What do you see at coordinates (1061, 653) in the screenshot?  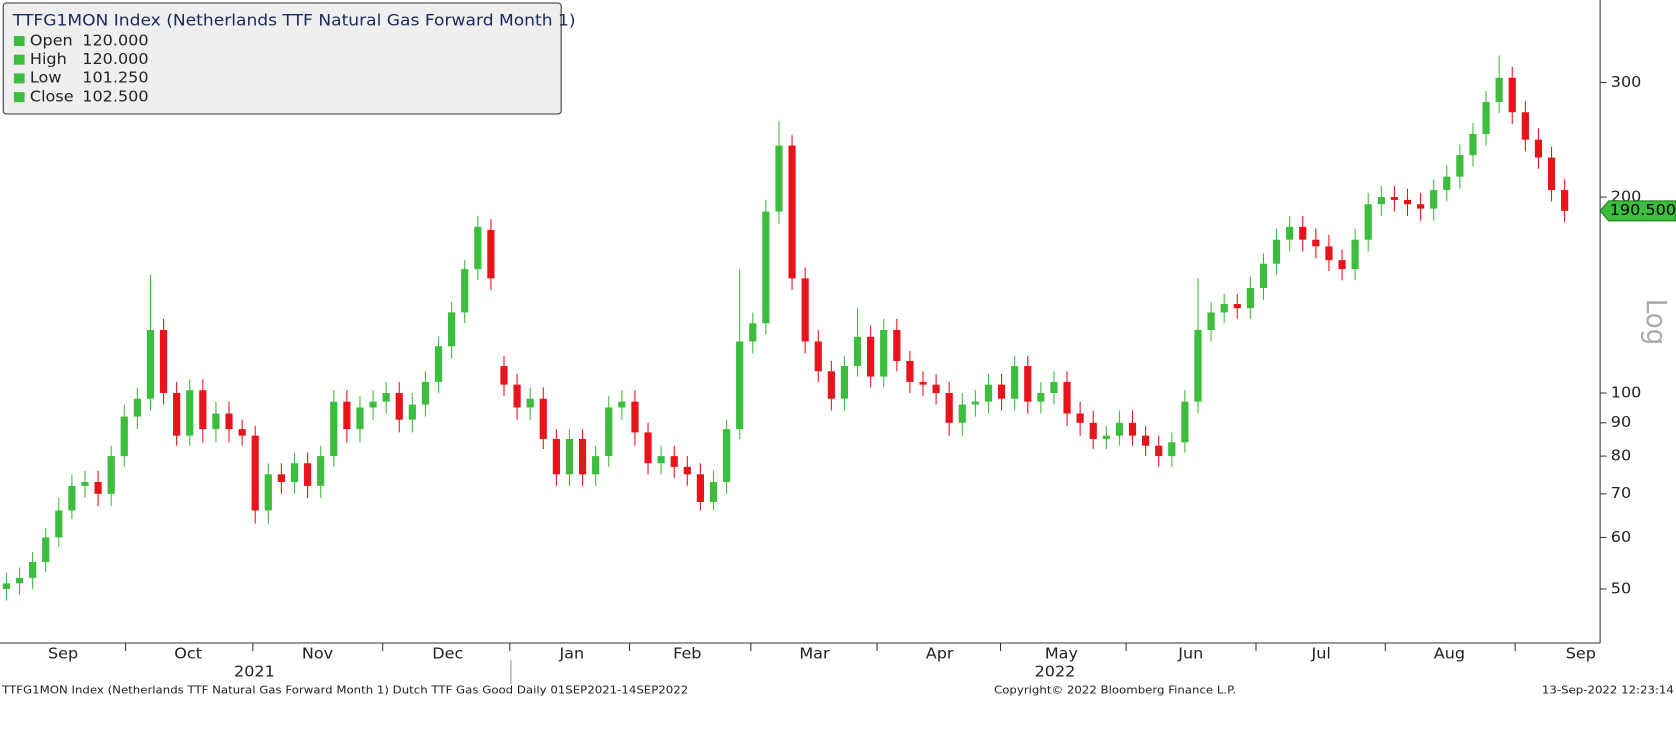 I see `x-tick-label: May` at bounding box center [1061, 653].